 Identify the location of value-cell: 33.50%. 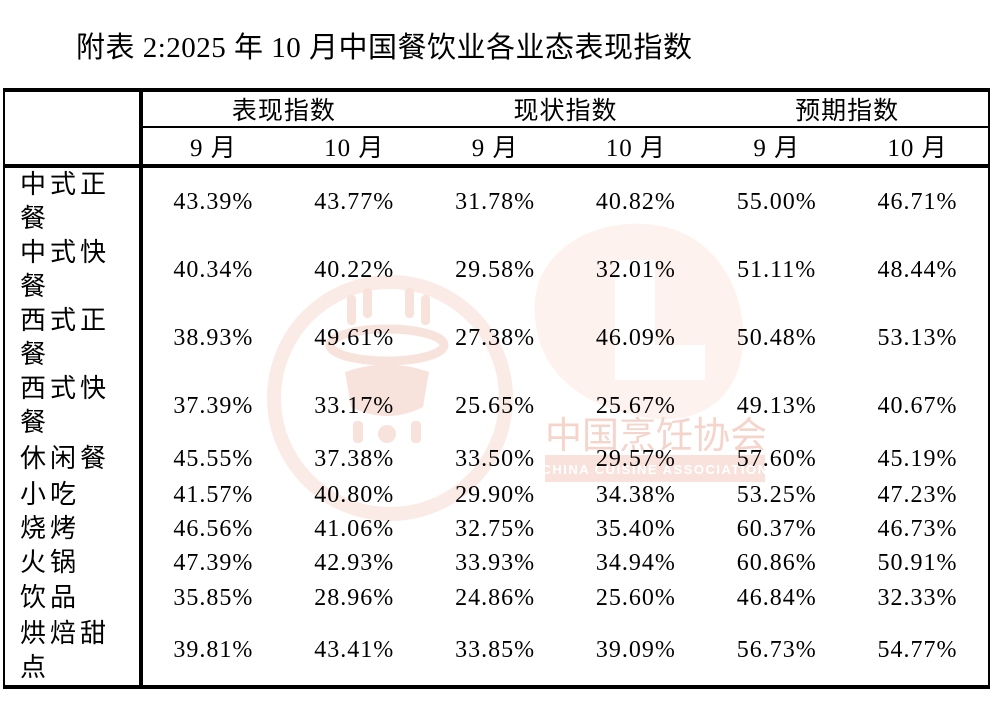
(495, 458).